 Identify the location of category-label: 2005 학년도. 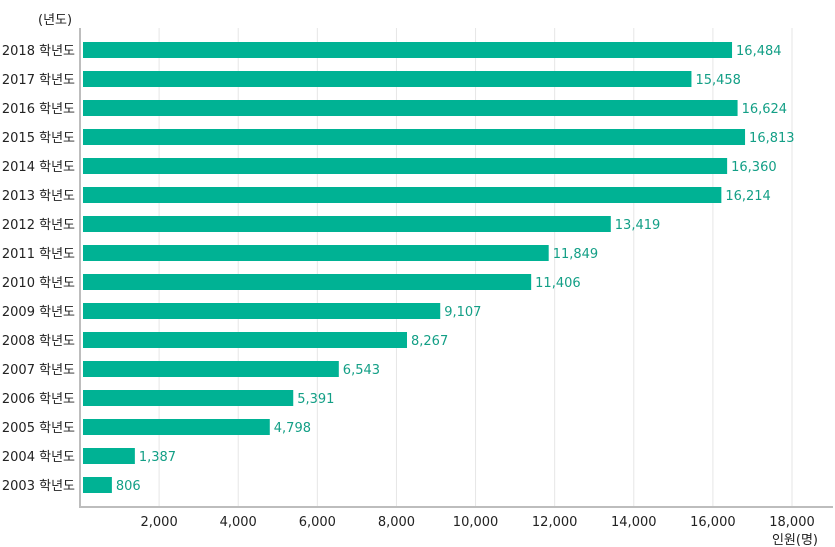
(38, 428).